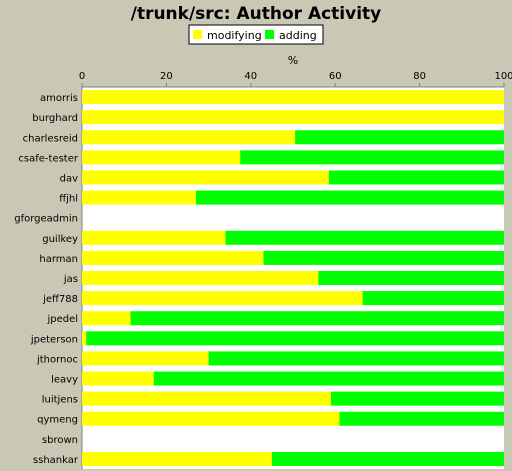 This screenshot has width=512, height=471. Describe the element at coordinates (69, 178) in the screenshot. I see `category-label: dav` at that location.